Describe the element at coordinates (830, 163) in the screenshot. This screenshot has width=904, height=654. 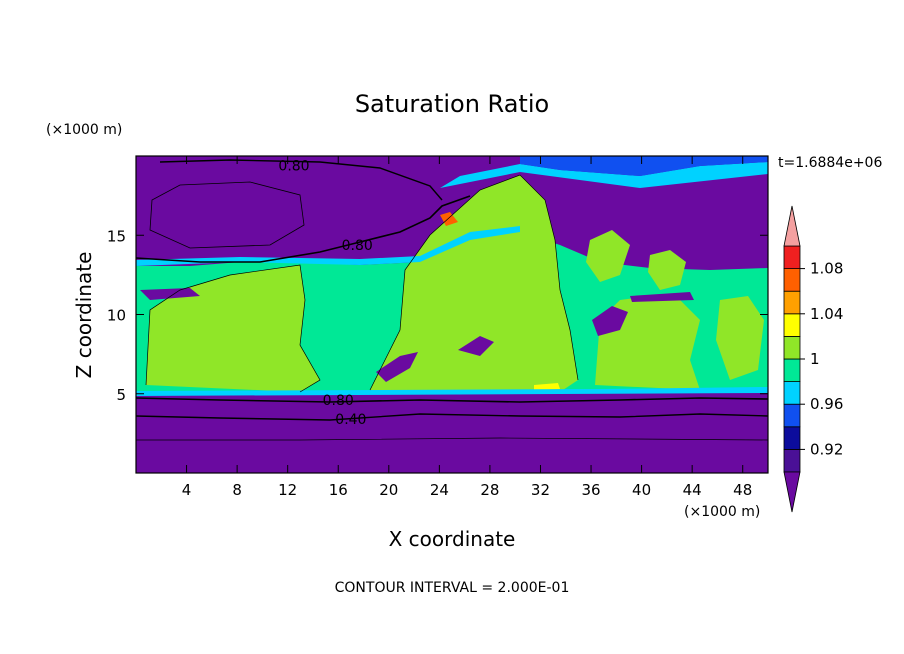
I see `time-label: t=1.6884e+06` at that location.